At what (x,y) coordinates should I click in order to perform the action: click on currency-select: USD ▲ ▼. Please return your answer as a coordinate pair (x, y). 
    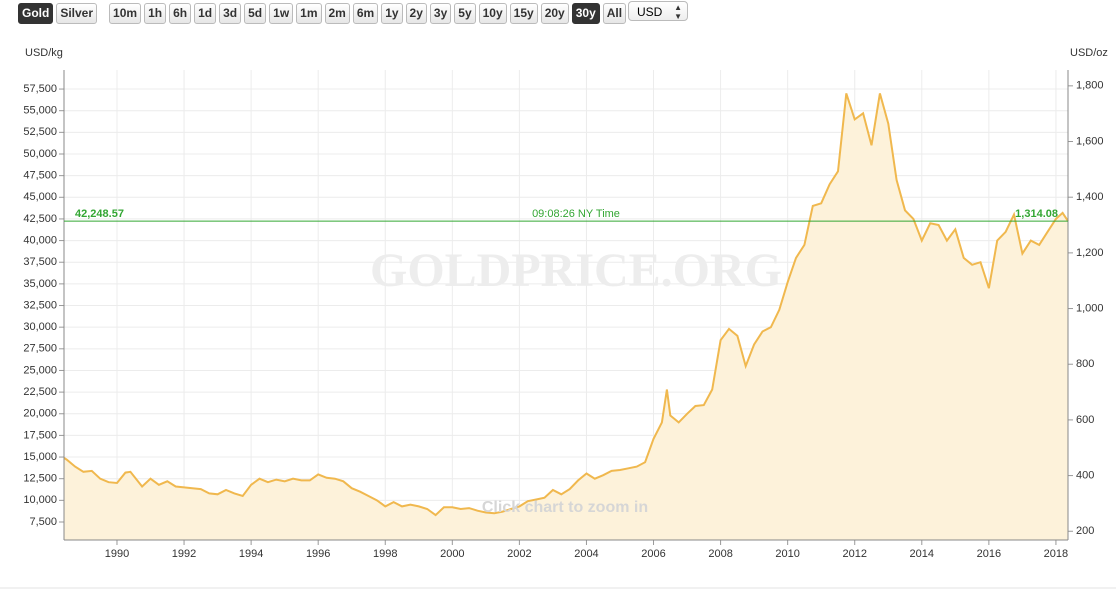
    Looking at the image, I should click on (658, 11).